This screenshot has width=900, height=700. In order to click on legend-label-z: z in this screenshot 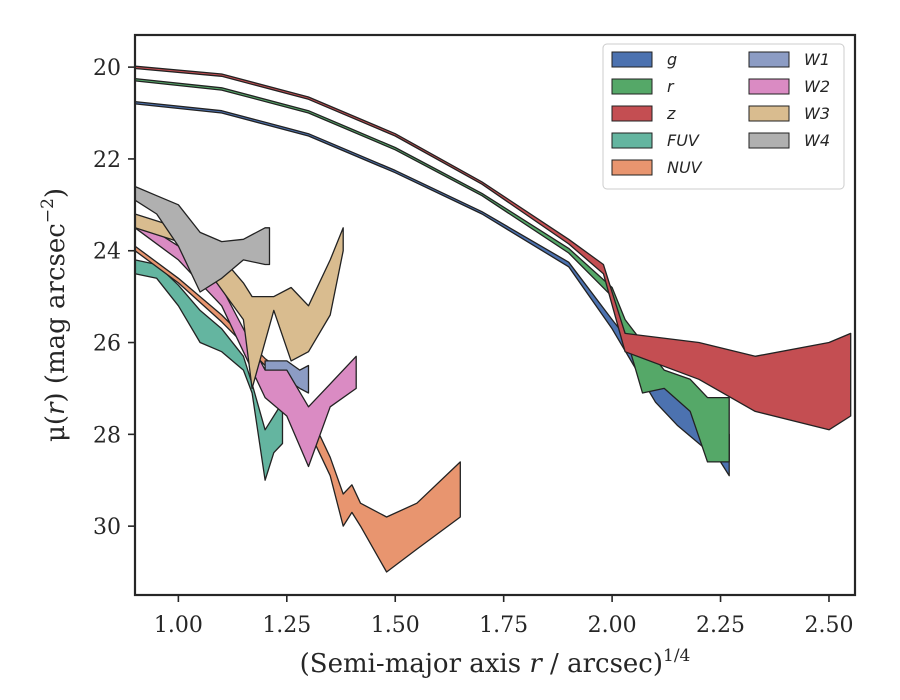, I will do `click(671, 113)`.